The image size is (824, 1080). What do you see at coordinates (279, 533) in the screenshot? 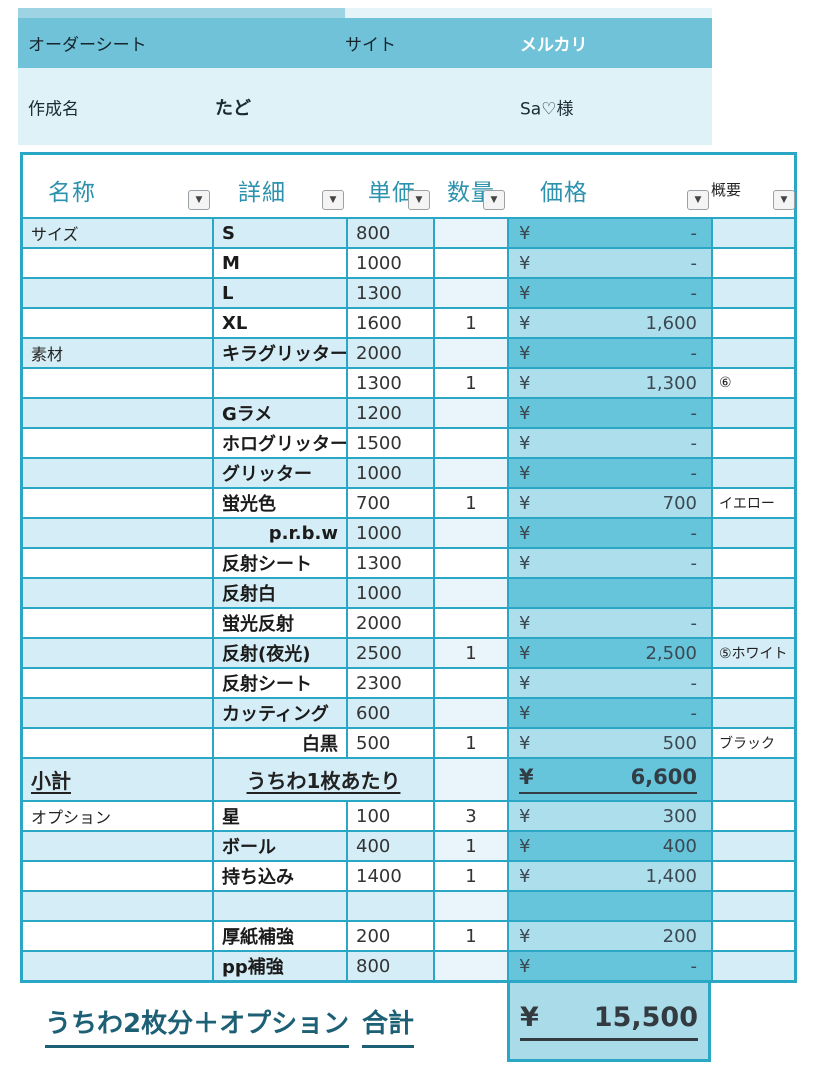
I see `detail-cell: p.r.b.w` at bounding box center [279, 533].